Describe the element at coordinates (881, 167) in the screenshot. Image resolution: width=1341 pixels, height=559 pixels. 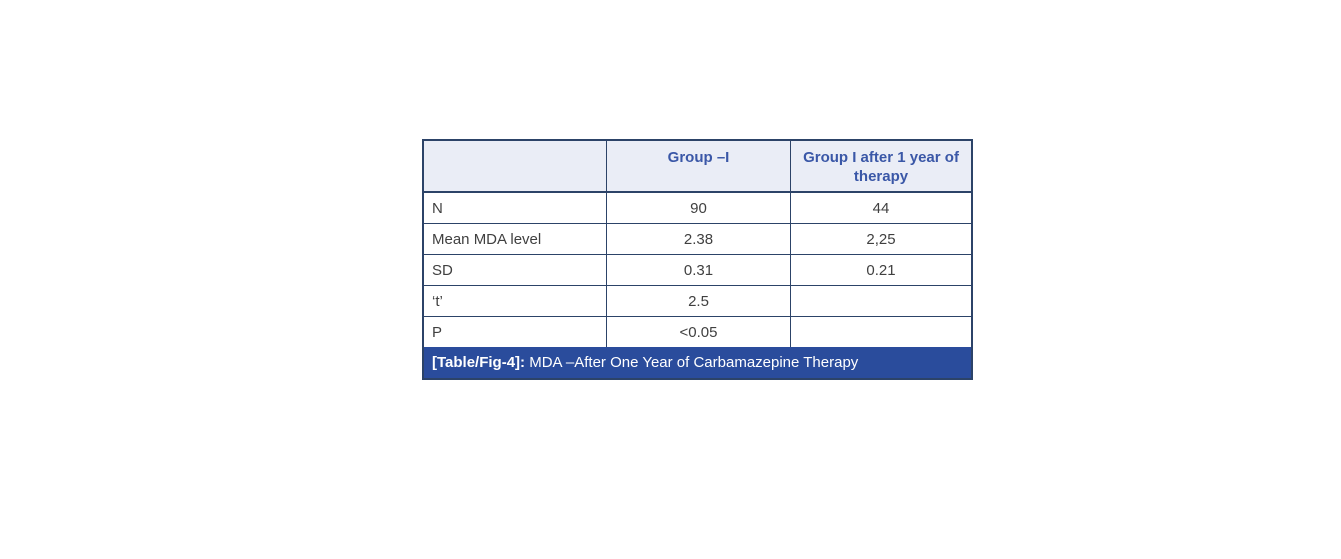
I see `header-cell-group1-after-therapy: Group I after 1 year of therapy` at that location.